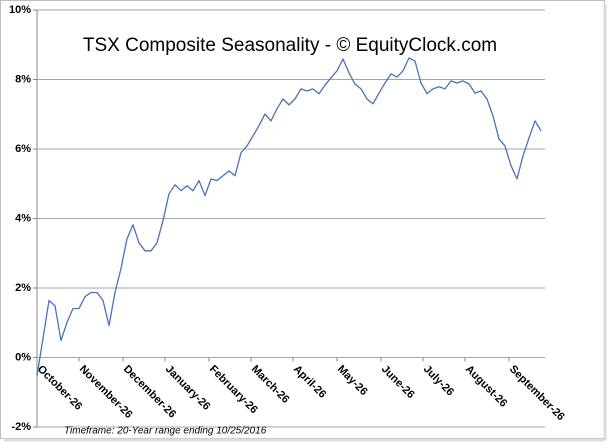 This screenshot has width=609, height=448. Describe the element at coordinates (21, 427) in the screenshot. I see `y-tick-label: -2%` at that location.